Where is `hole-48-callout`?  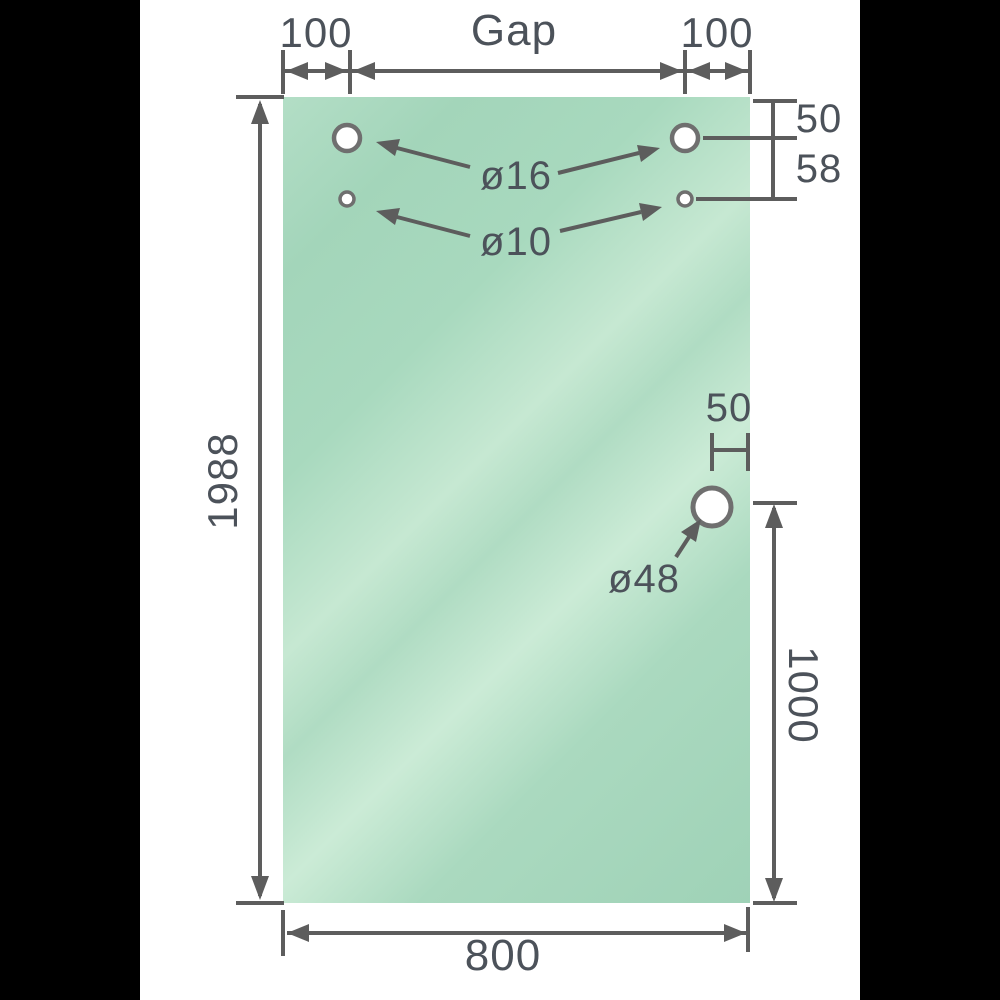
hole-48-callout is located at coordinates (687, 539).